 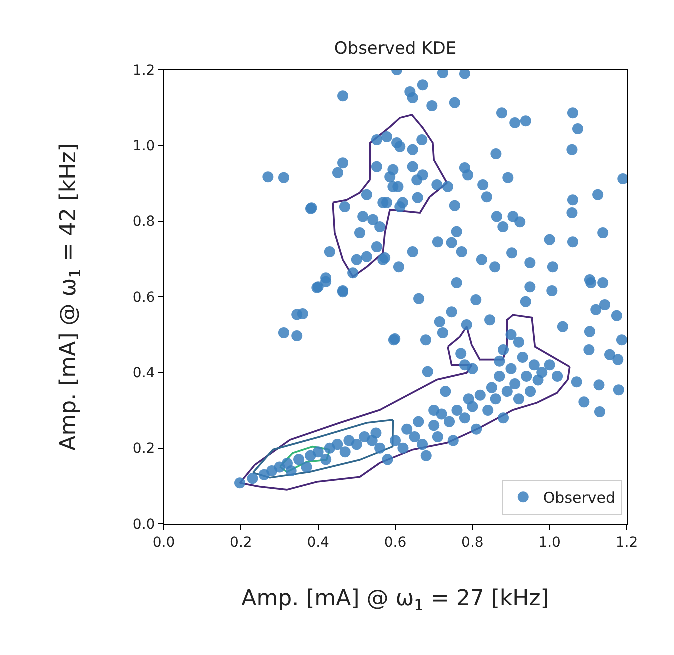 What do you see at coordinates (144, 449) in the screenshot?
I see `y-tick-label: 0.2` at bounding box center [144, 449].